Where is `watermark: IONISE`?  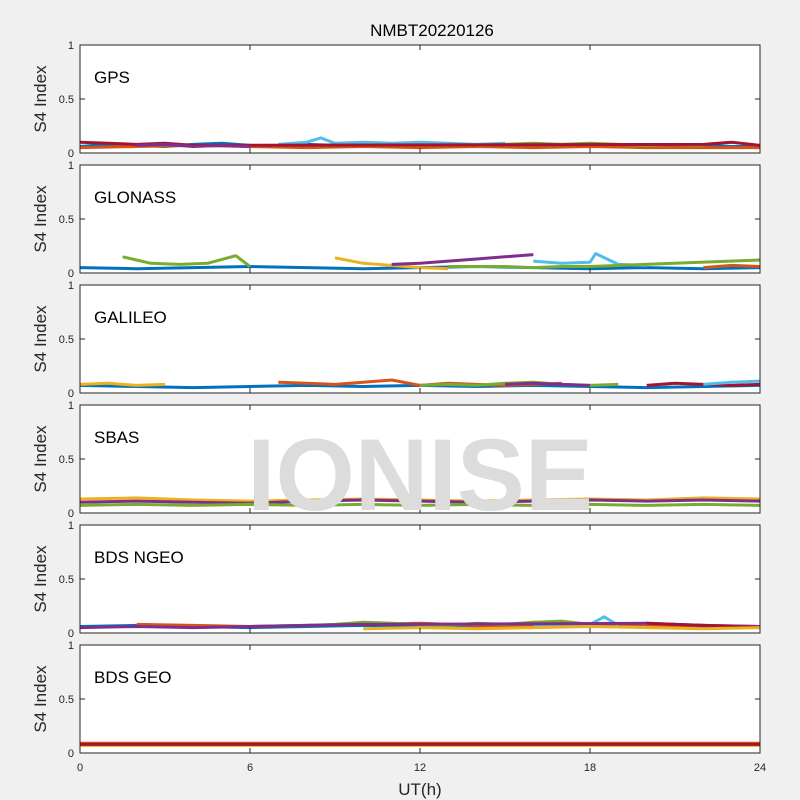 watermark: IONISE is located at coordinates (420, 475).